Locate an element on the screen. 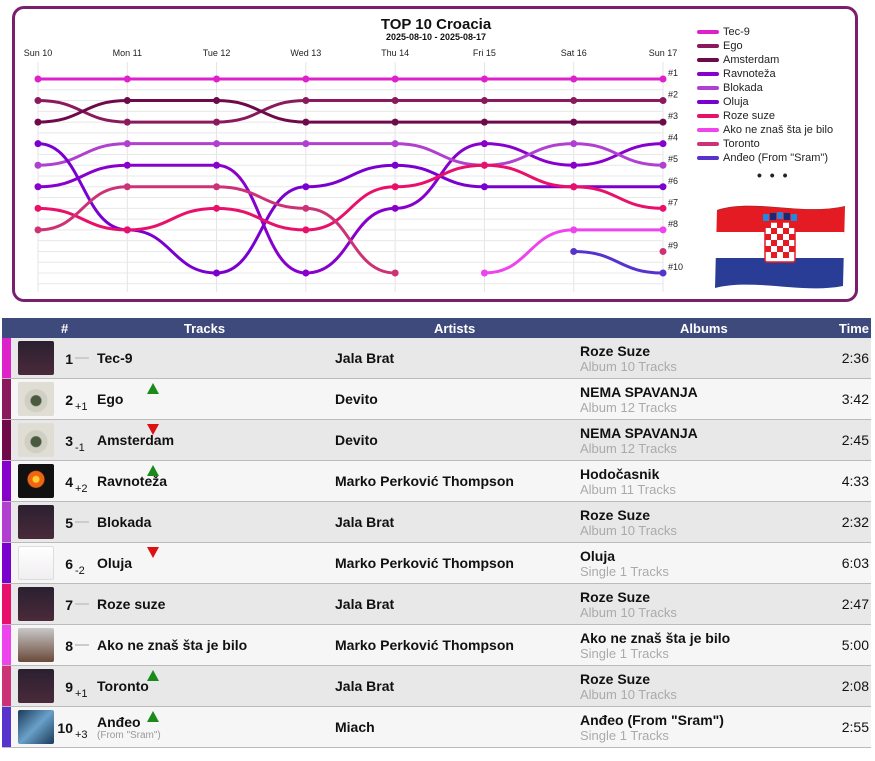 This screenshot has height=761, width=875. track-title: Ego is located at coordinates (110, 399).